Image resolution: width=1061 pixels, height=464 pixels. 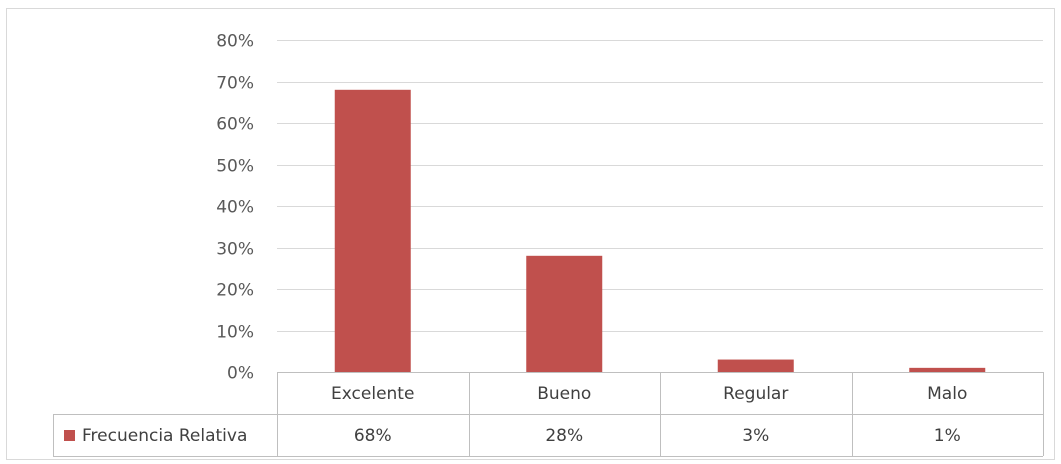 I want to click on bar-regular, so click(x=755, y=365).